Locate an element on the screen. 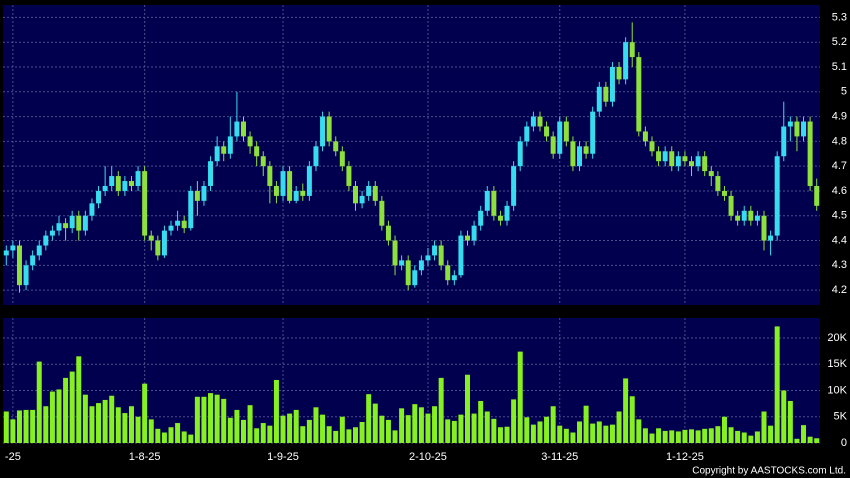  x-tick-label: 1-8-25 is located at coordinates (145, 457).